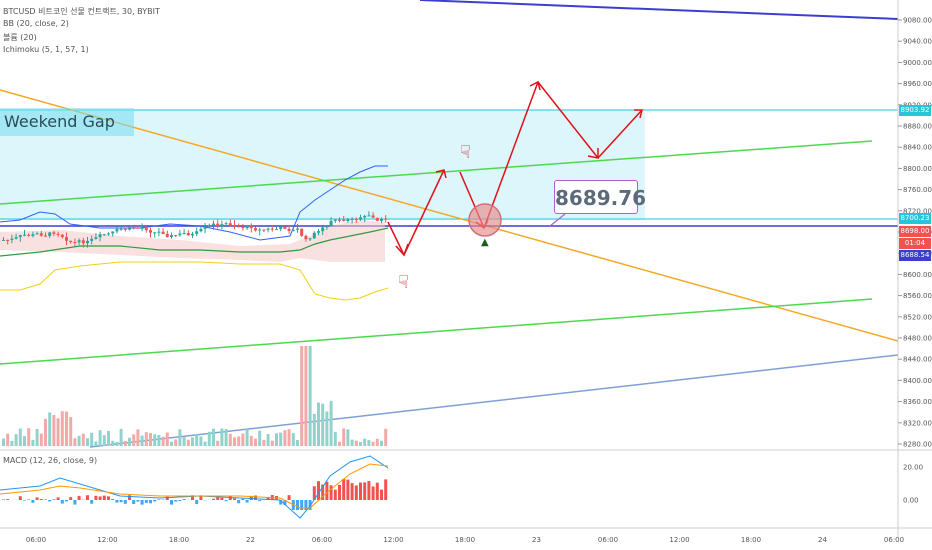 The width and height of the screenshot is (932, 550). What do you see at coordinates (81, 11) in the screenshot?
I see `legend-symbol: BTCUSD 비트코인 선물 컨트랙트, 30, BYBIT` at bounding box center [81, 11].